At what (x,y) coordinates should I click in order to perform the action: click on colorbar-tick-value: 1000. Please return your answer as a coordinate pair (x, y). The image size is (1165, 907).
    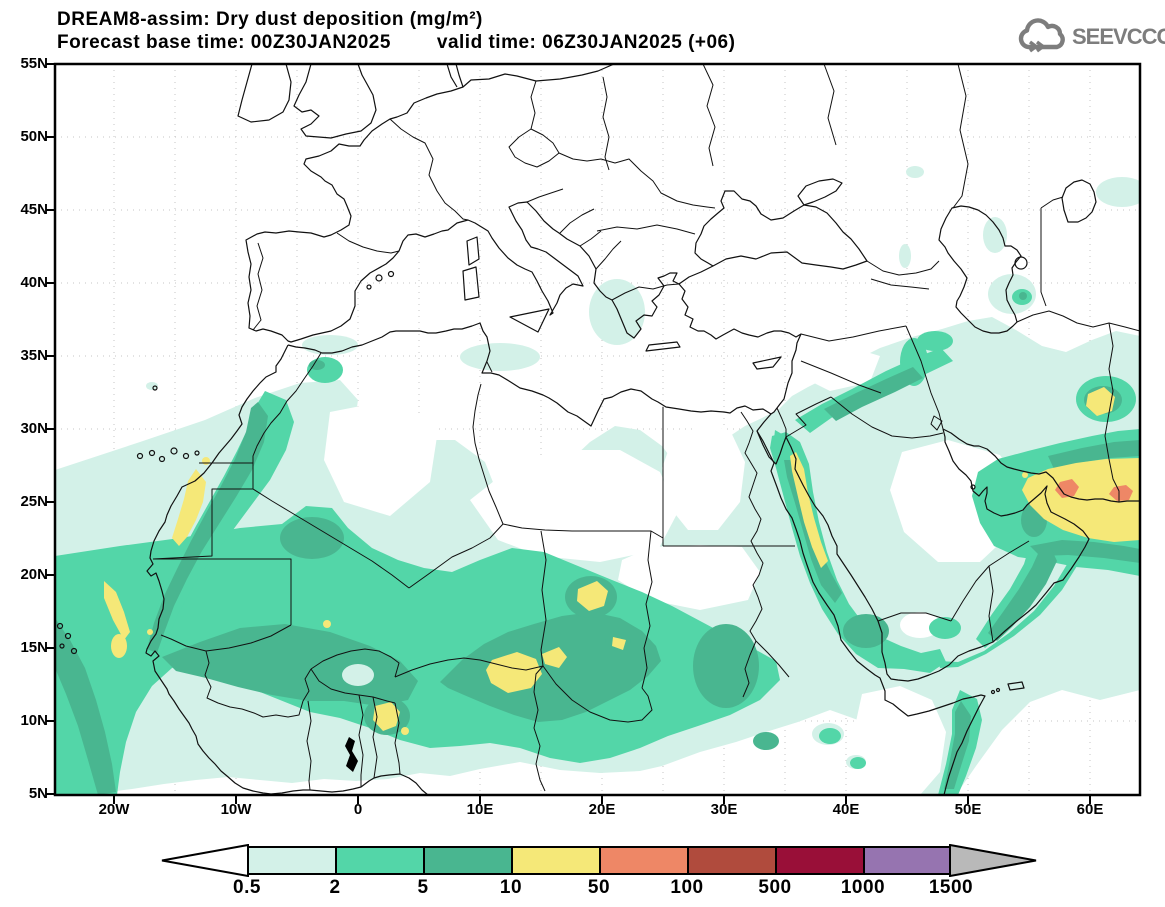
    Looking at the image, I should click on (863, 887).